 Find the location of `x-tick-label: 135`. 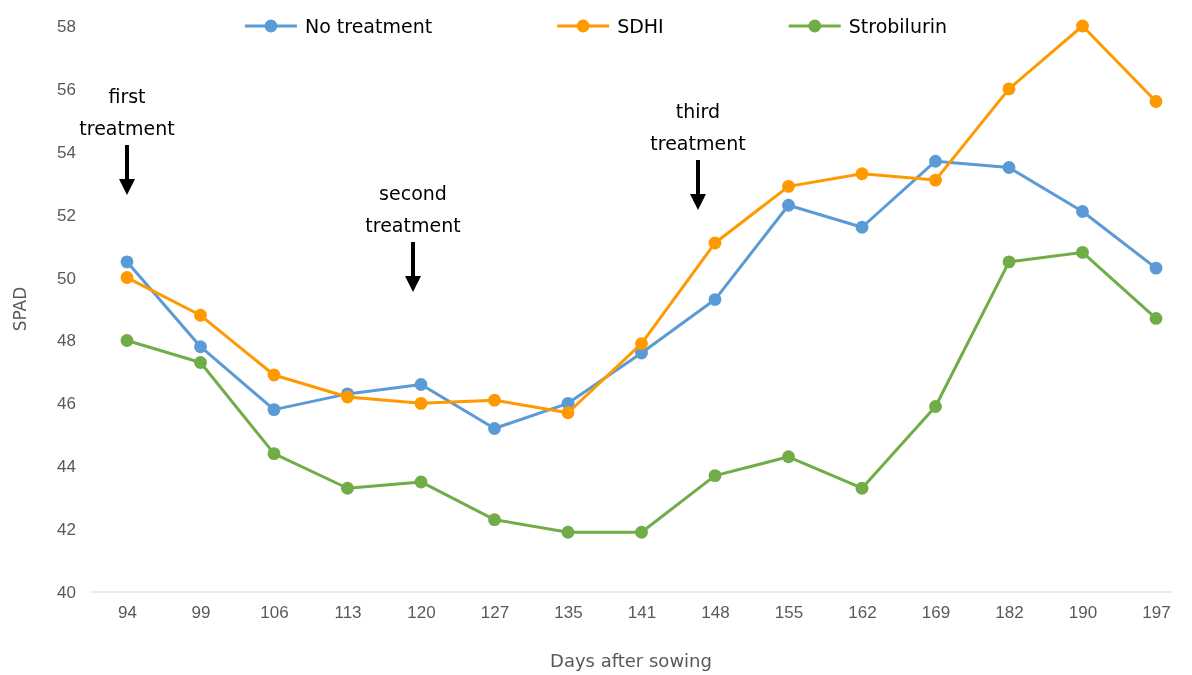

x-tick-label: 135 is located at coordinates (568, 613).